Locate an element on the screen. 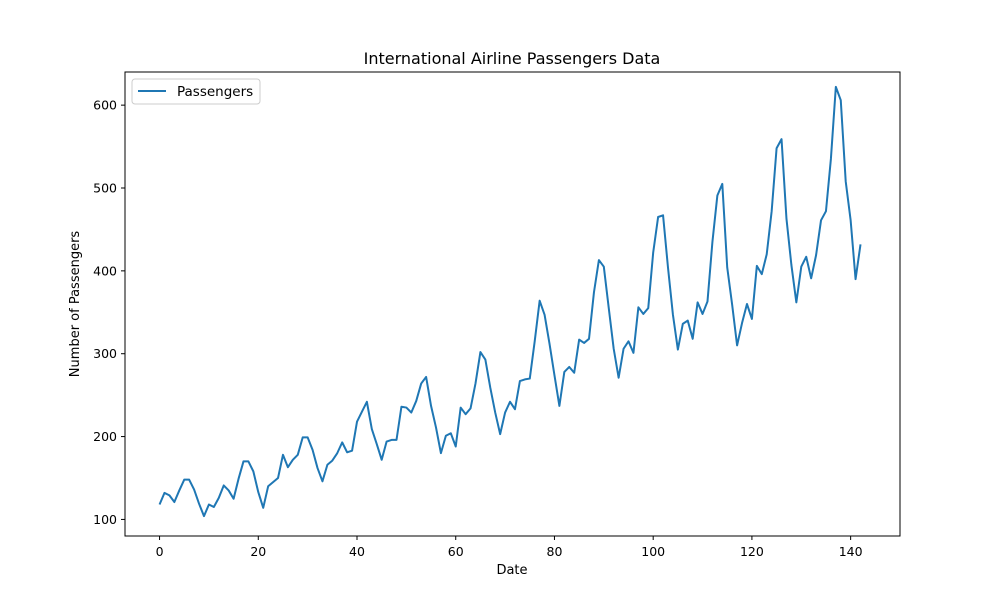 This screenshot has height=600, width=1000. x-axis-label: Date is located at coordinates (511, 570).